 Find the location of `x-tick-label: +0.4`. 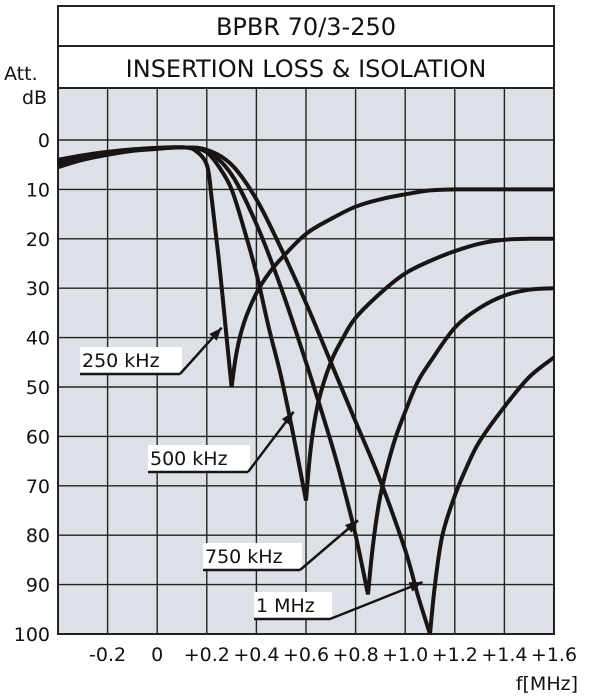

x-tick-label: +0.4 is located at coordinates (256, 655).